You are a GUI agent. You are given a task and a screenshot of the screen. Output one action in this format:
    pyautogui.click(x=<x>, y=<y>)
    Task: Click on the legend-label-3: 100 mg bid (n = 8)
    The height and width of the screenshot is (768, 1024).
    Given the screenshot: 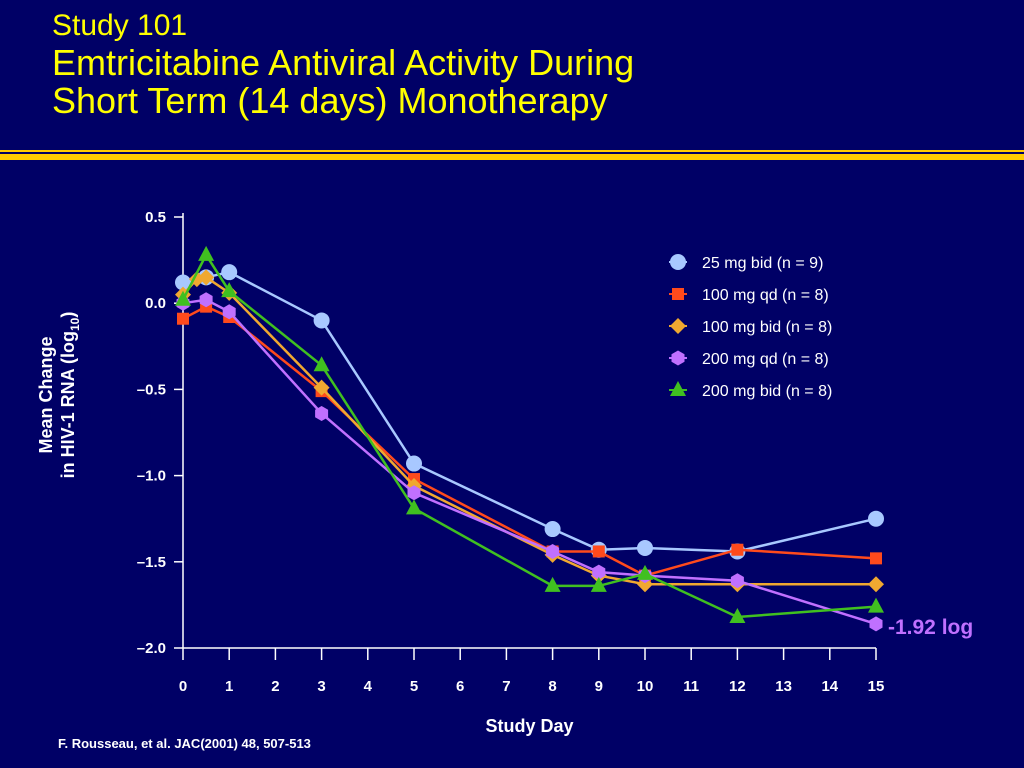 What is the action you would take?
    pyautogui.click(x=767, y=327)
    